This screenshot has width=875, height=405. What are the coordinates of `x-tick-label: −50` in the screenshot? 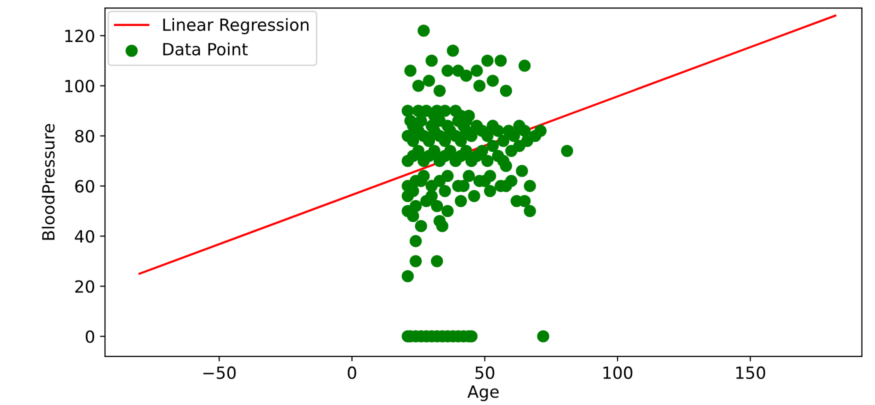 It's located at (219, 373).